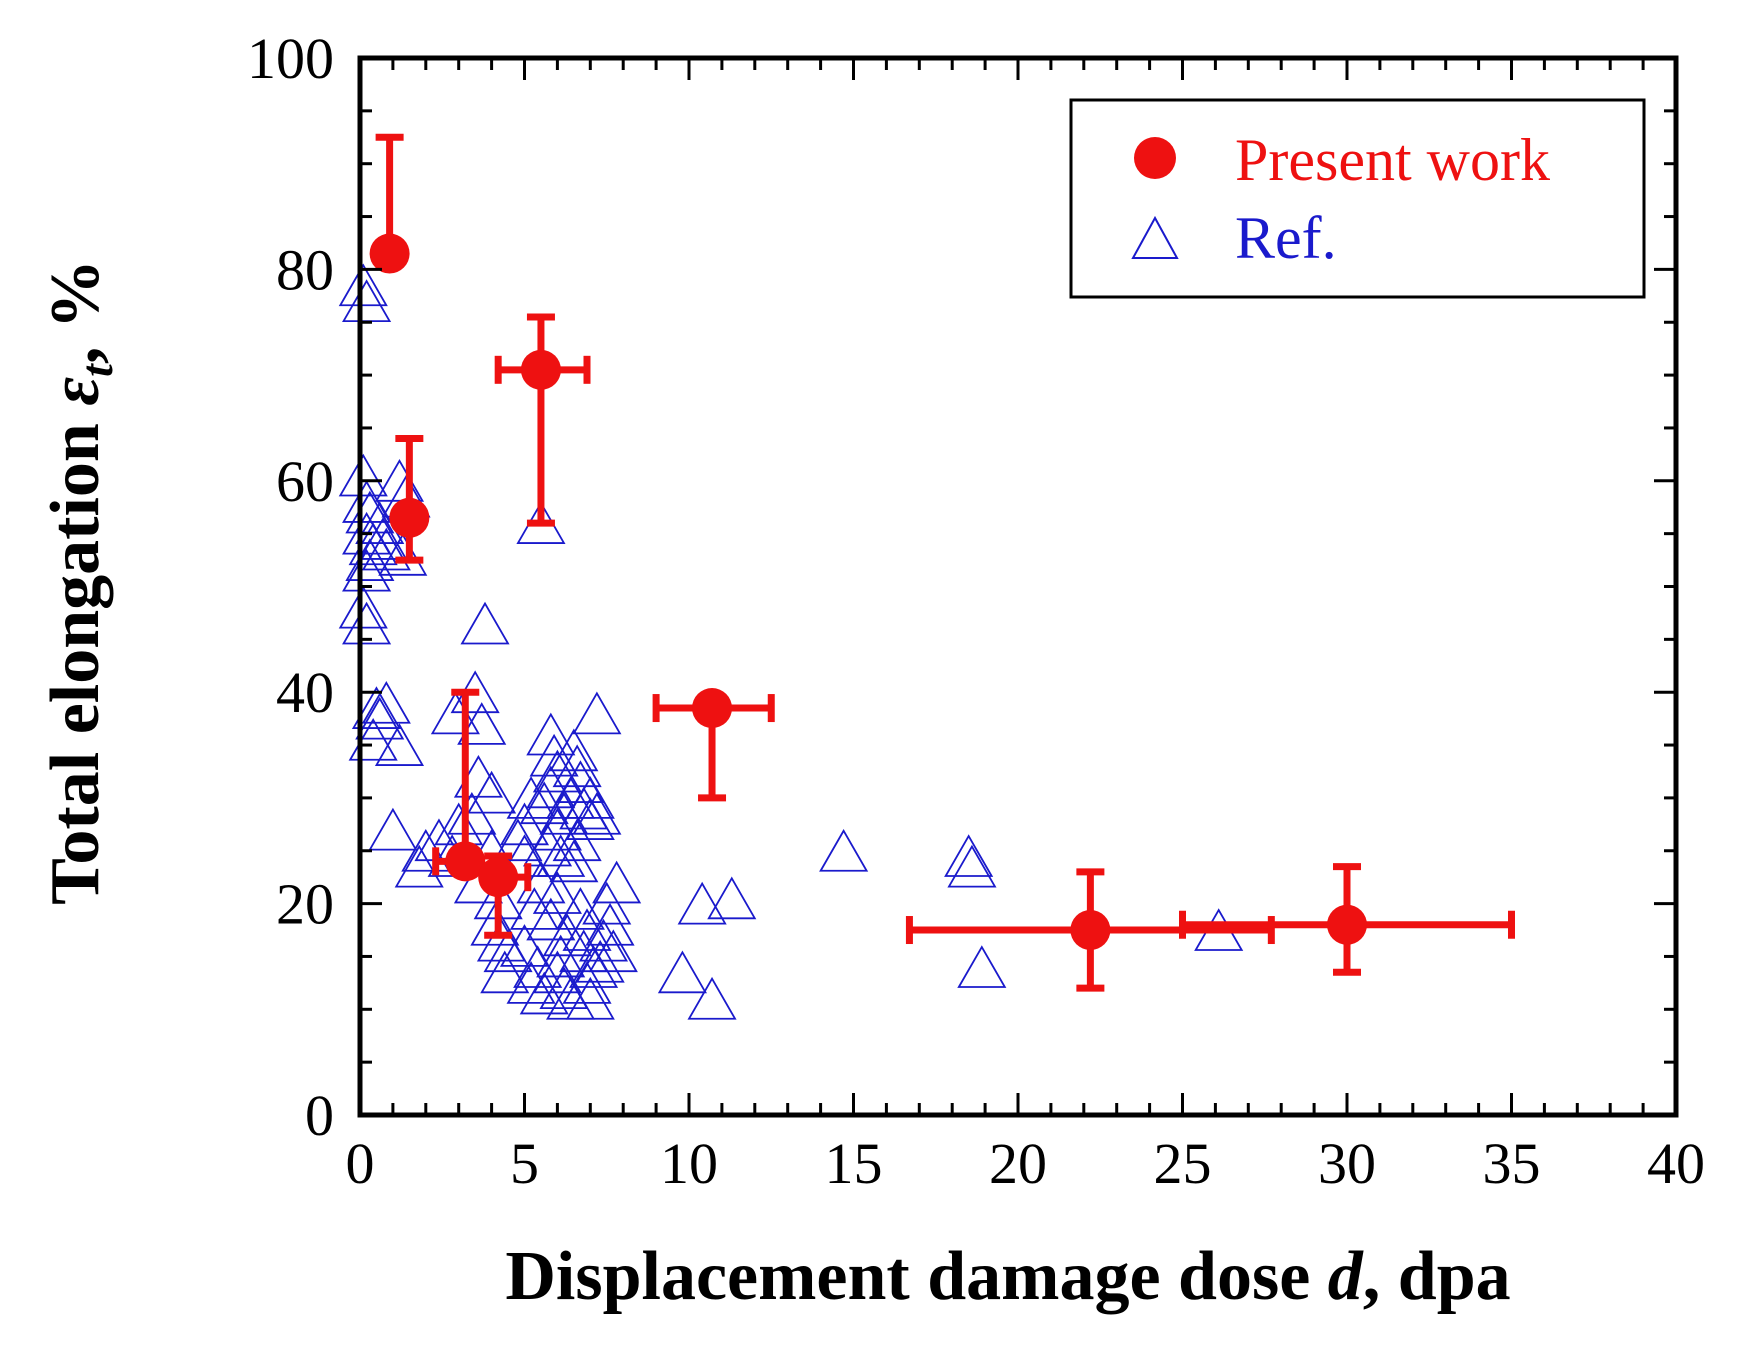 This screenshot has height=1352, width=1754. I want to click on x-tick-label: 15, so click(854, 1163).